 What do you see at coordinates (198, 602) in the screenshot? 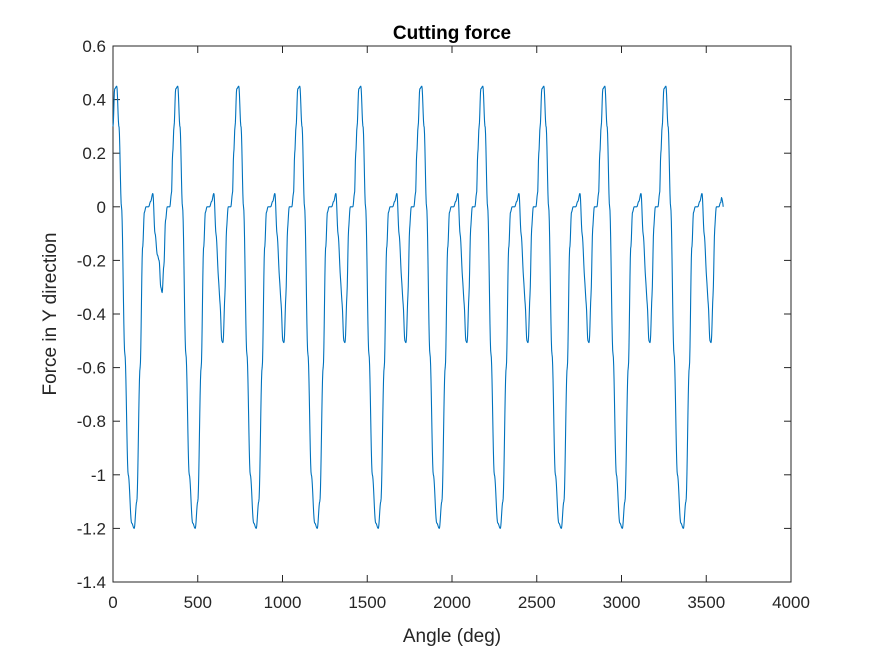
I see `x-tick-label: 500` at bounding box center [198, 602].